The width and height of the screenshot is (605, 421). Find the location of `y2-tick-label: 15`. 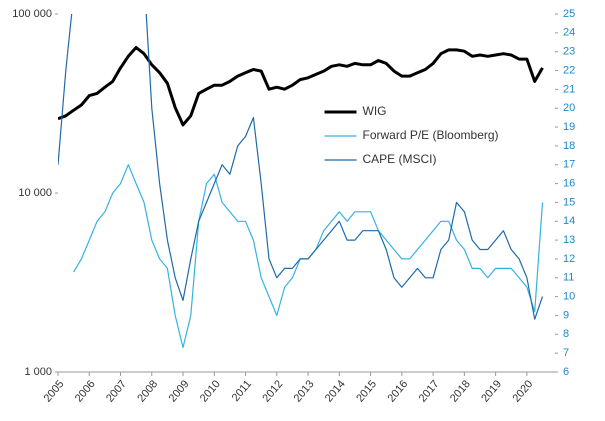

y2-tick-label: 15 is located at coordinates (569, 202).